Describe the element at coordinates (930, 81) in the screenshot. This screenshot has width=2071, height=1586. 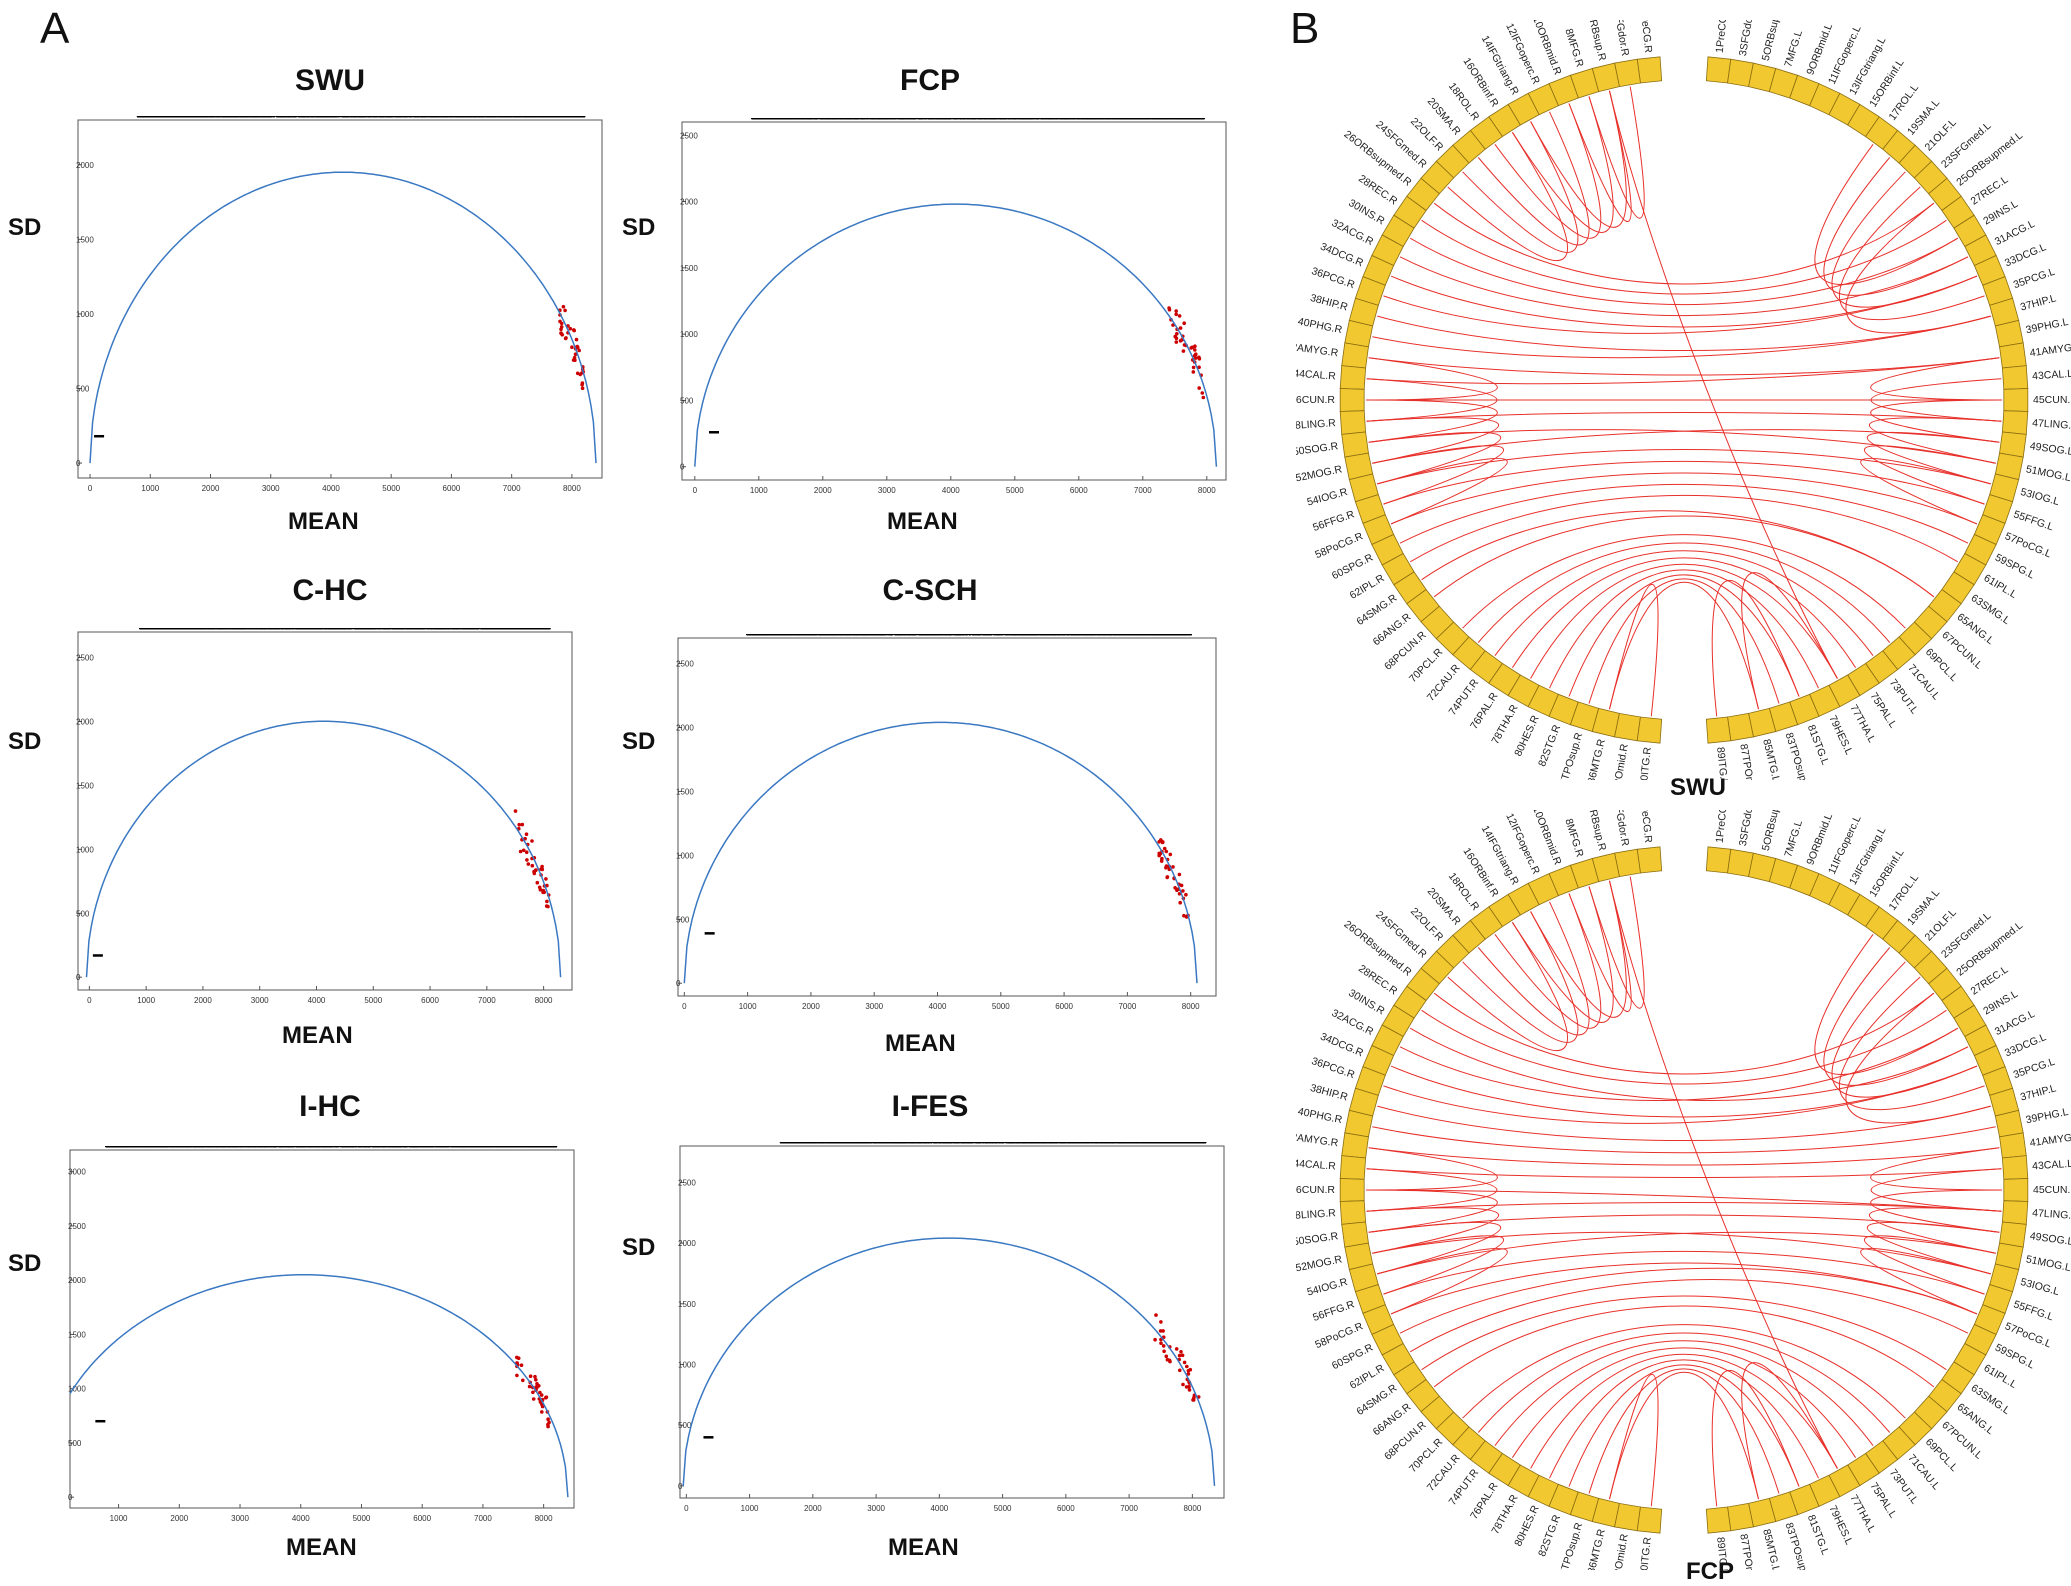
I see `plot-title-fcp: FCP` at that location.